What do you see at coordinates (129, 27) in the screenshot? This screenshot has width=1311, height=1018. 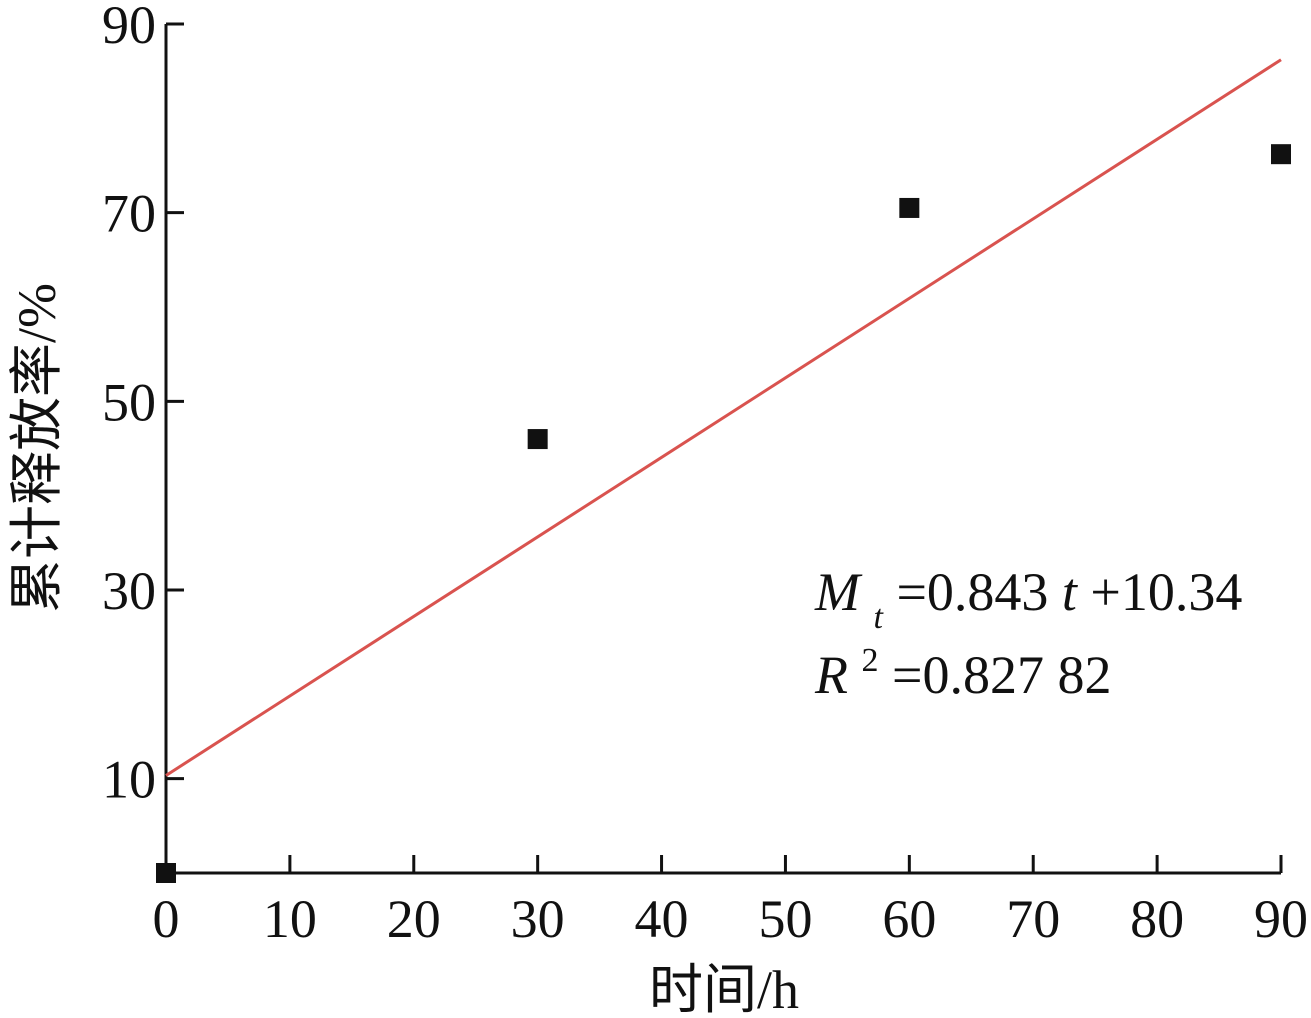 I see `y-tick-label: 90` at bounding box center [129, 27].